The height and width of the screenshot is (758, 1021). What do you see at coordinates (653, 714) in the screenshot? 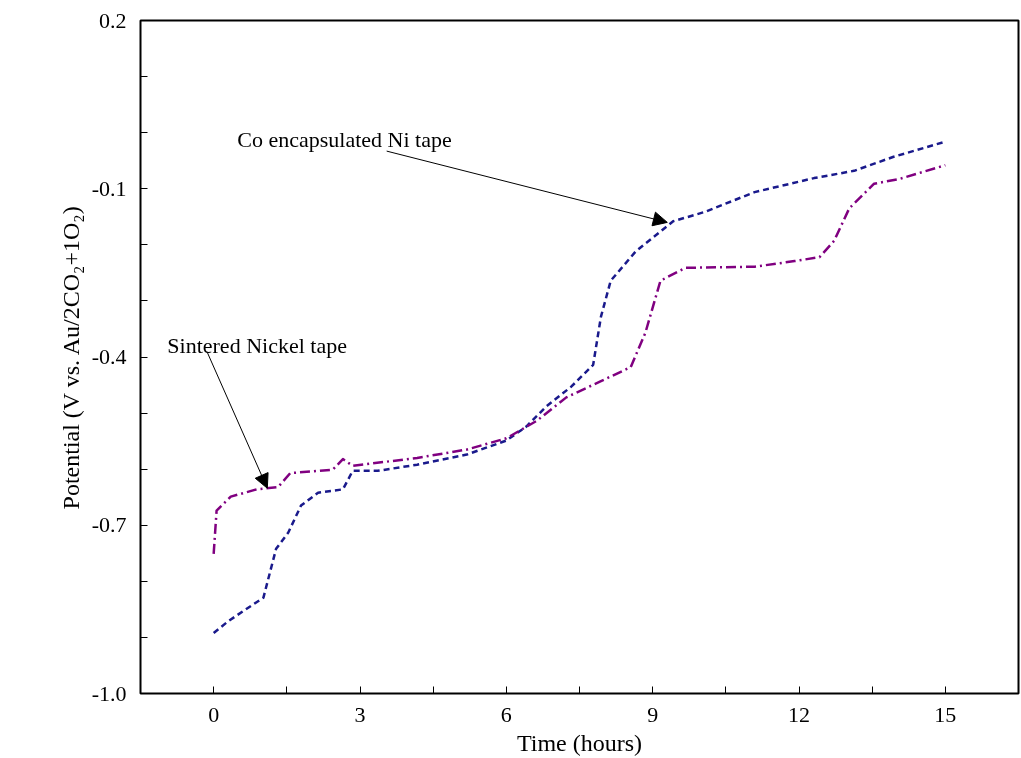
I see `x-tick-label: 9` at bounding box center [653, 714].